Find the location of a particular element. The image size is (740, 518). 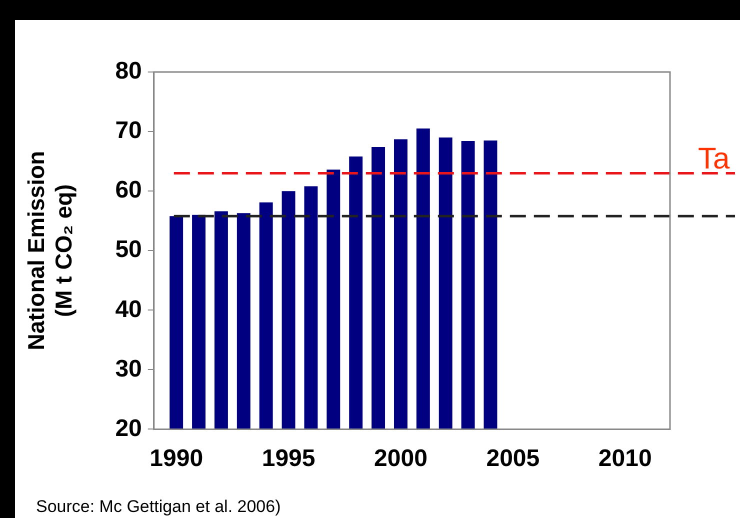

y-tick-label: 70 is located at coordinates (128, 130).